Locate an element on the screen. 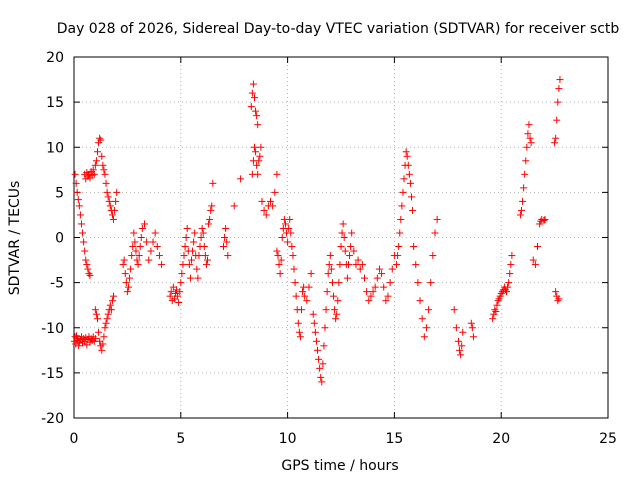 The width and height of the screenshot is (640, 480). x-tick-label: 10 is located at coordinates (288, 439).